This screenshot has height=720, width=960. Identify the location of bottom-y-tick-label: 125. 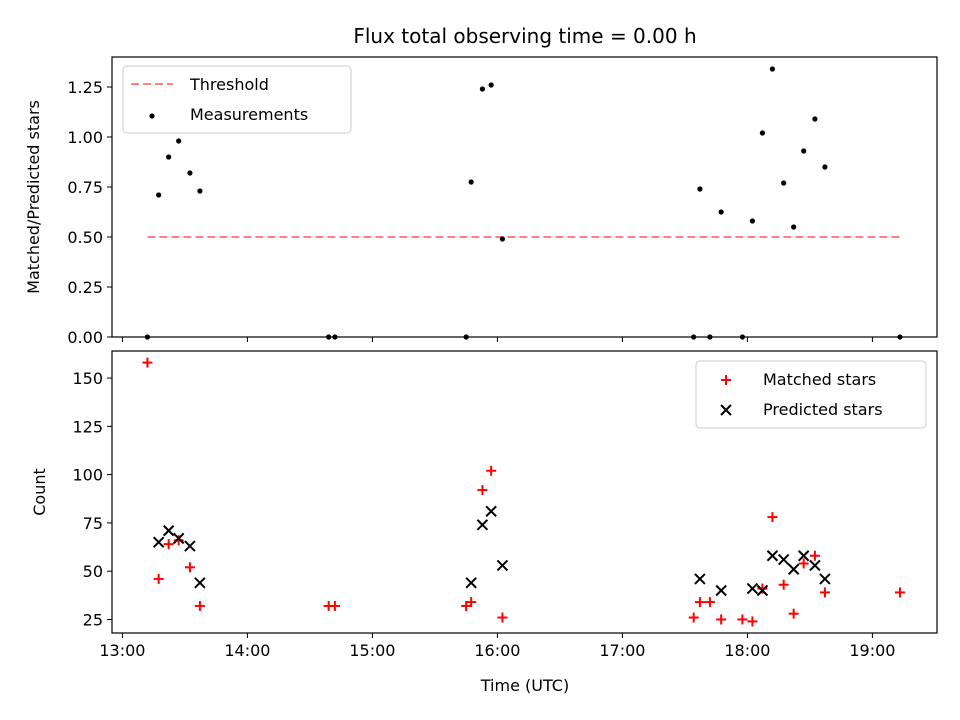
(87, 426).